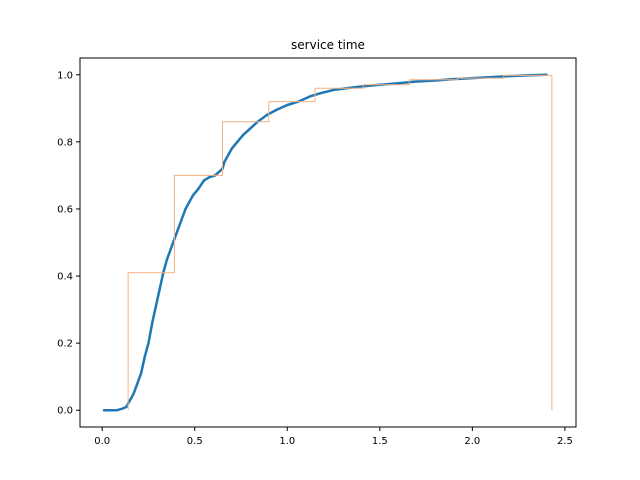 The height and width of the screenshot is (480, 640). I want to click on y-tick-label: 0.4, so click(65, 277).